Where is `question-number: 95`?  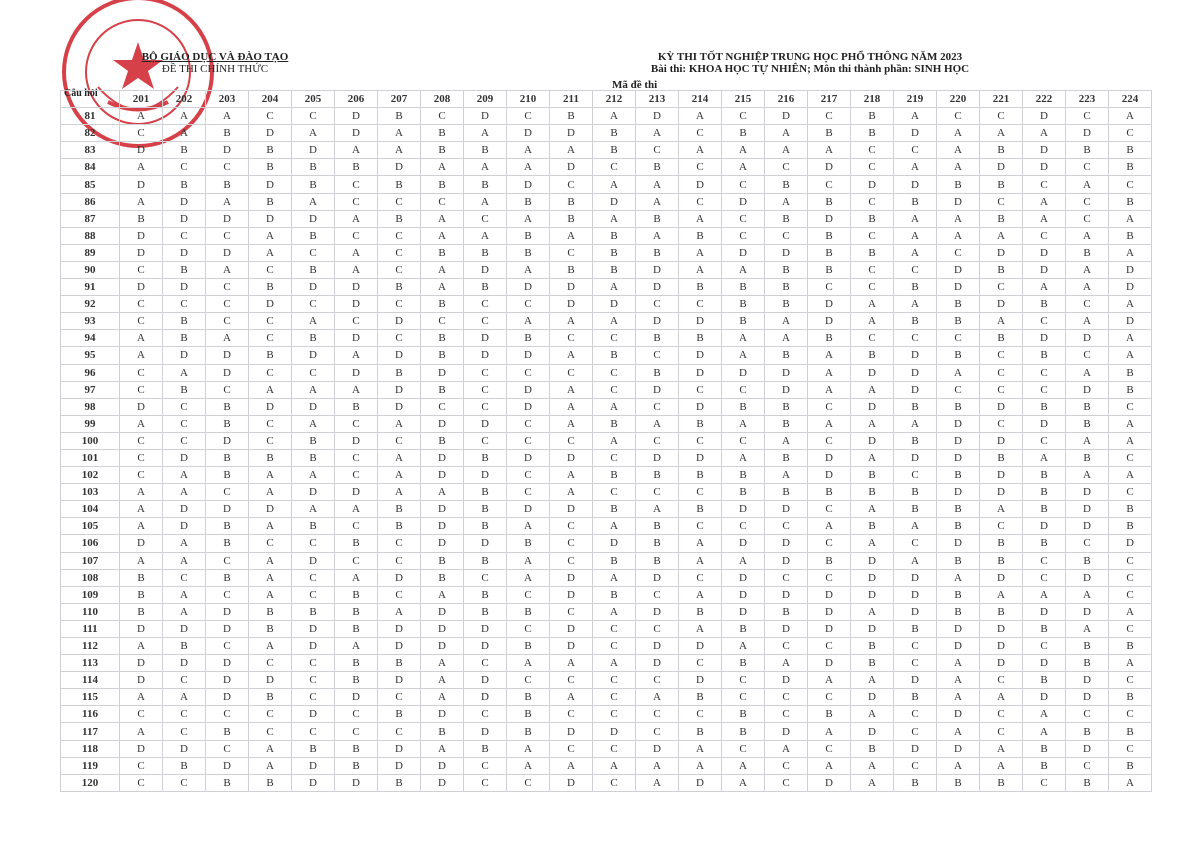
question-number: 95 is located at coordinates (90, 355).